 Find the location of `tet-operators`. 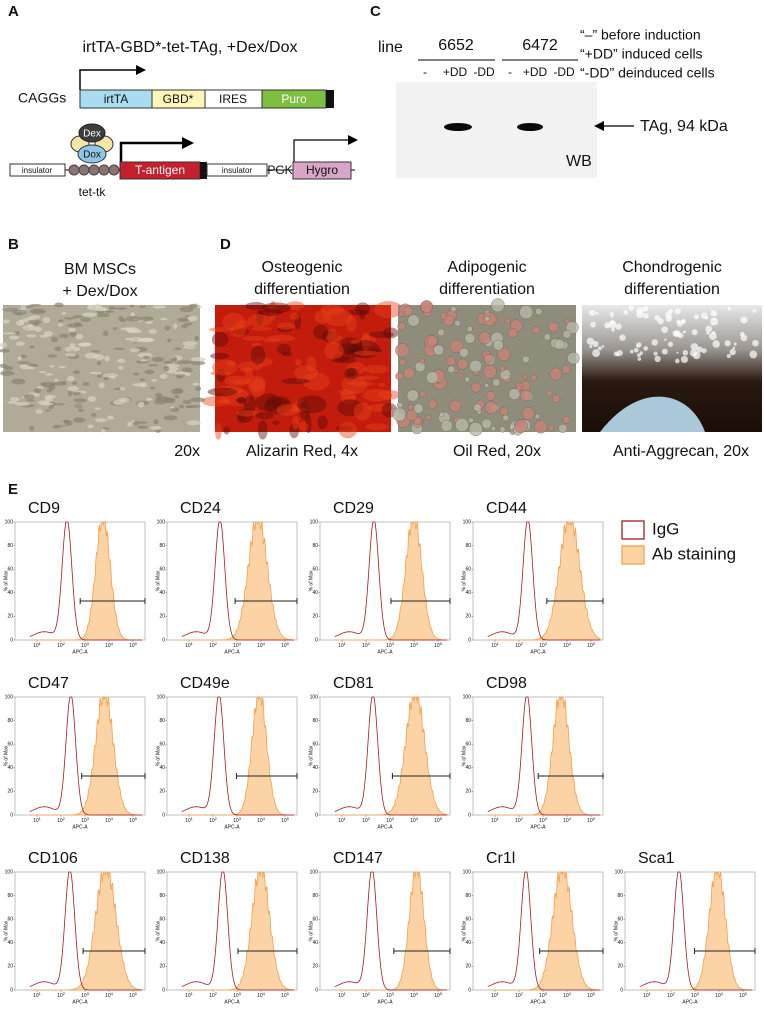

tet-operators is located at coordinates (94, 170).